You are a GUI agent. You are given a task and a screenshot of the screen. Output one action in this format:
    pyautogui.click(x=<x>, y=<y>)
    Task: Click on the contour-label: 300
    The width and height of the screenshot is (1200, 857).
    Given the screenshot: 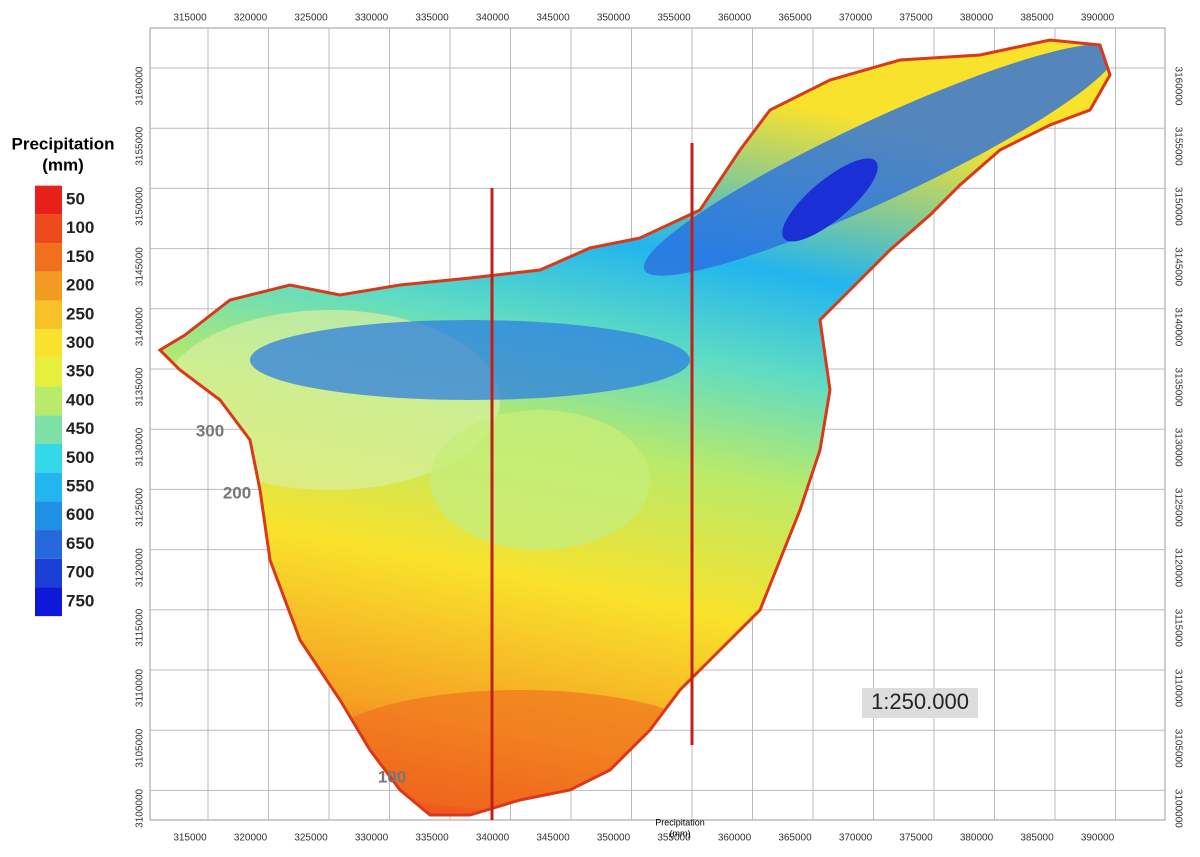 What is the action you would take?
    pyautogui.click(x=210, y=430)
    